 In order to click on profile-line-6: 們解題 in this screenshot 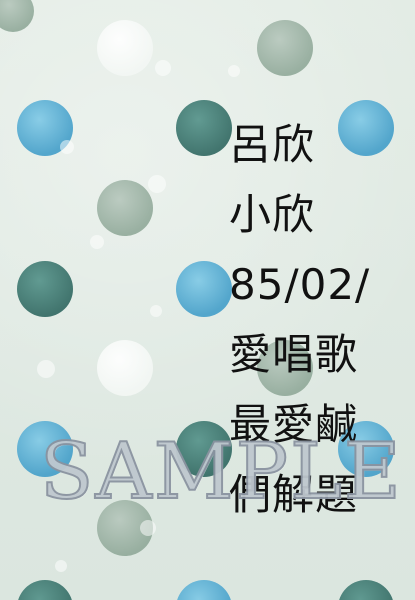, I will do `click(294, 494)`.